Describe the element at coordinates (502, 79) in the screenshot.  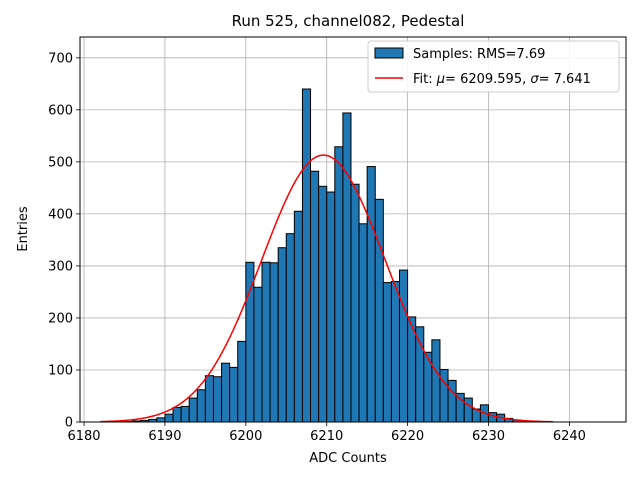
I see `legend-label-fit: Fit: μ= 6209.595, σ= 7.641` at that location.